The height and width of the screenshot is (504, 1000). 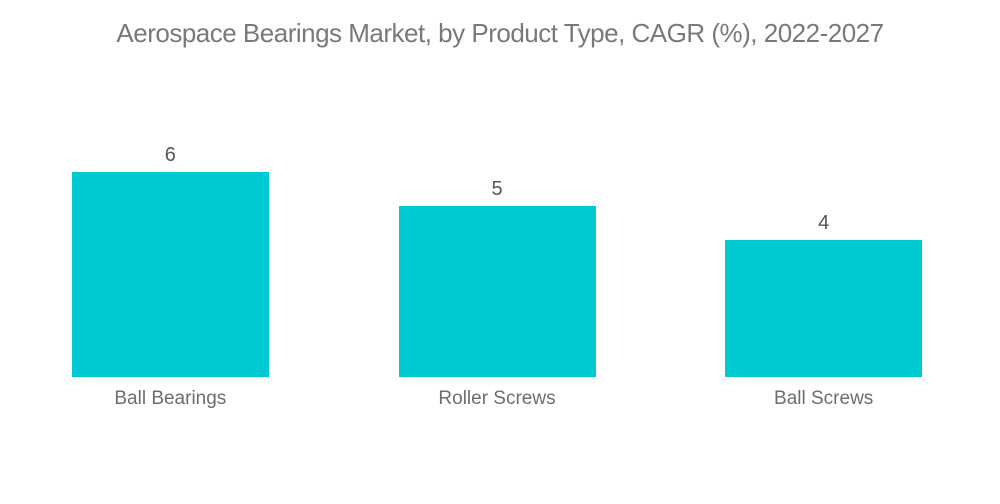 What do you see at coordinates (824, 398) in the screenshot?
I see `category-label: Ball Screws` at bounding box center [824, 398].